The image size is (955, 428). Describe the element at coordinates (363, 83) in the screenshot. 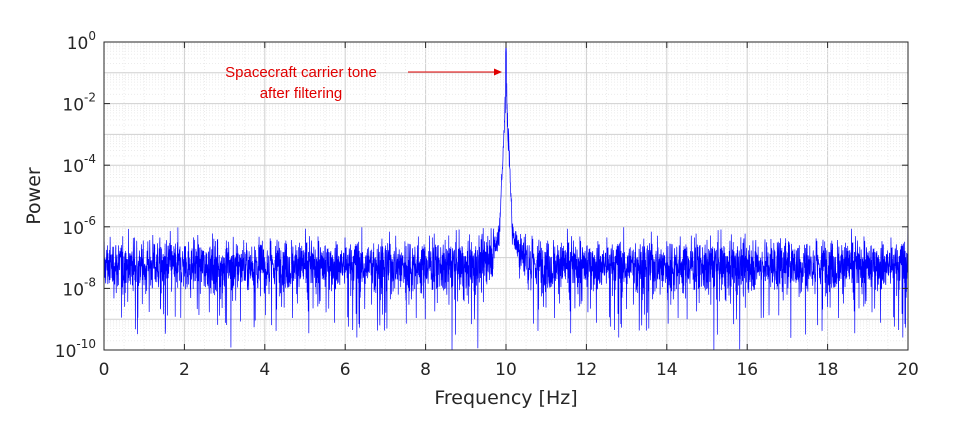

I see `carrier-tone-annotation: Spacecraft carrier tone after filtering` at that location.